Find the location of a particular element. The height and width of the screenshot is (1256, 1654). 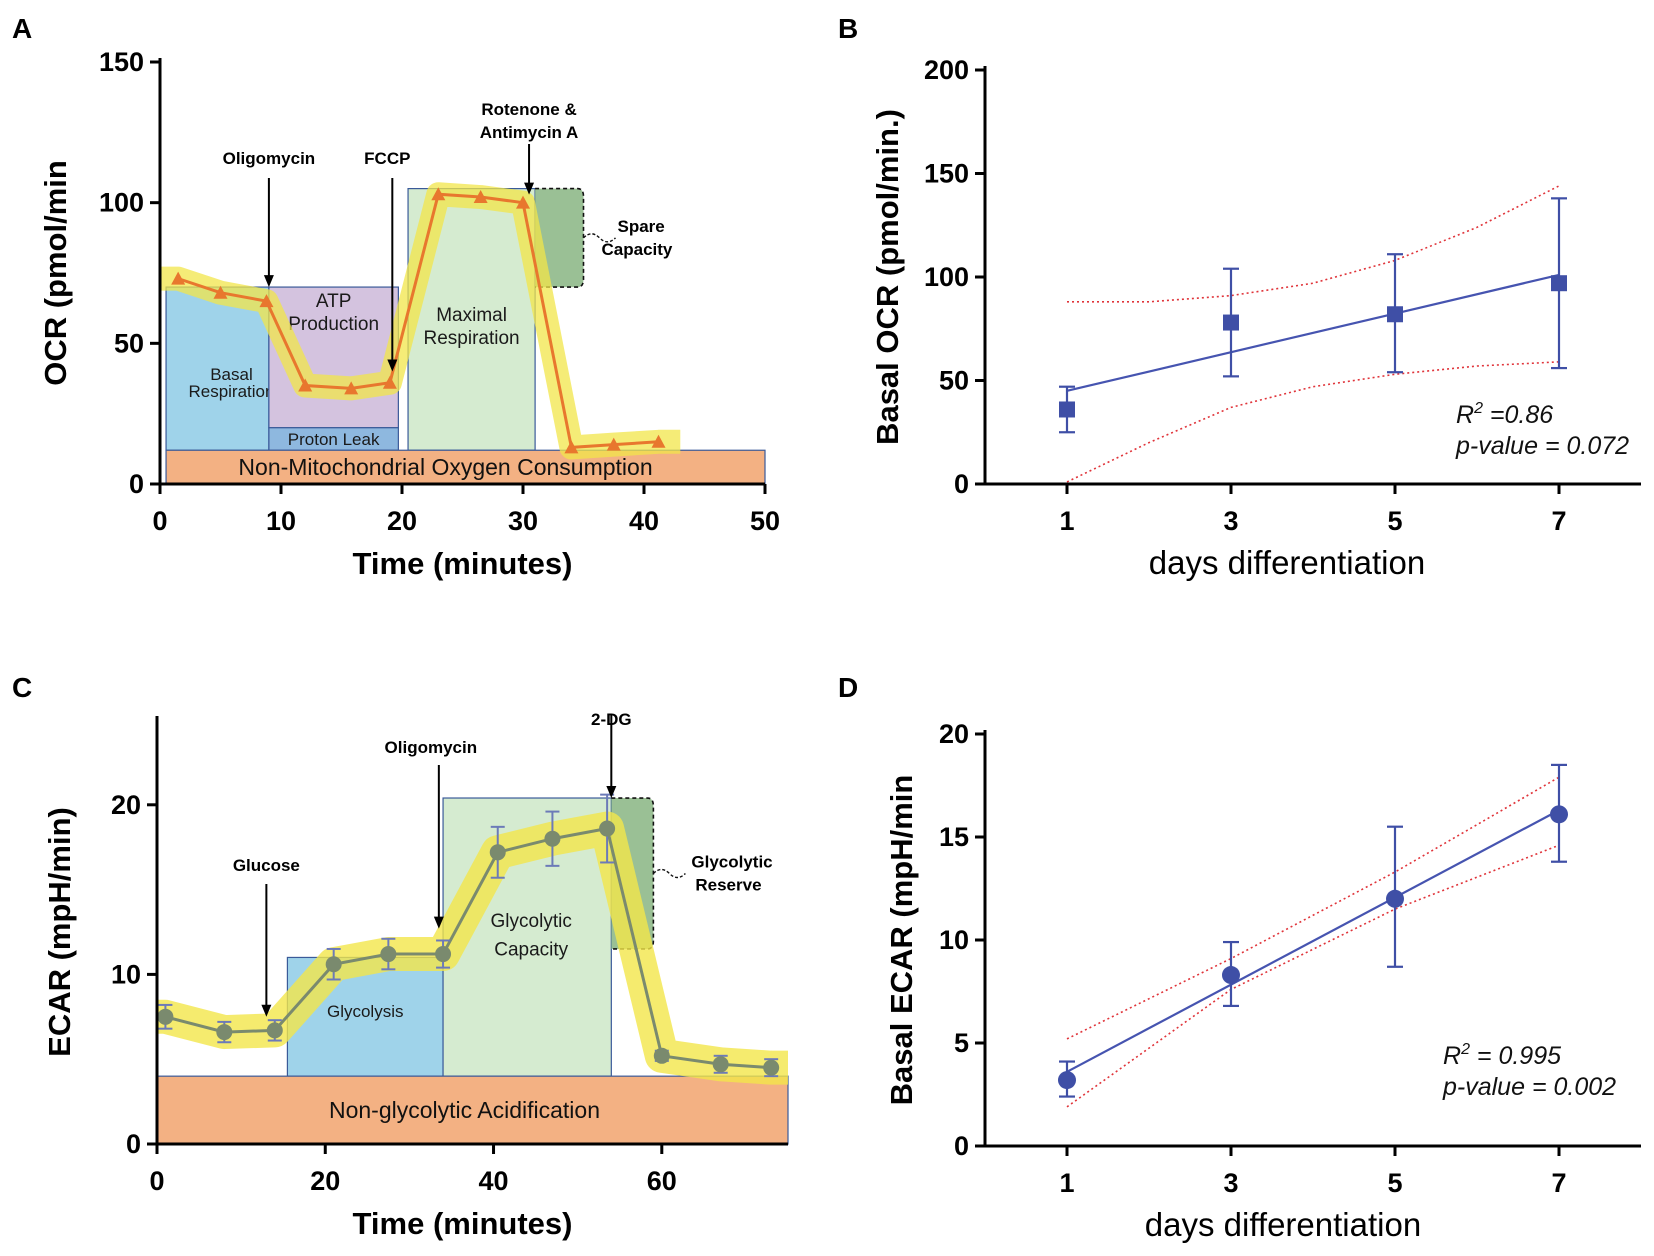

r-squared-sup: 2 is located at coordinates (1465, 1049).